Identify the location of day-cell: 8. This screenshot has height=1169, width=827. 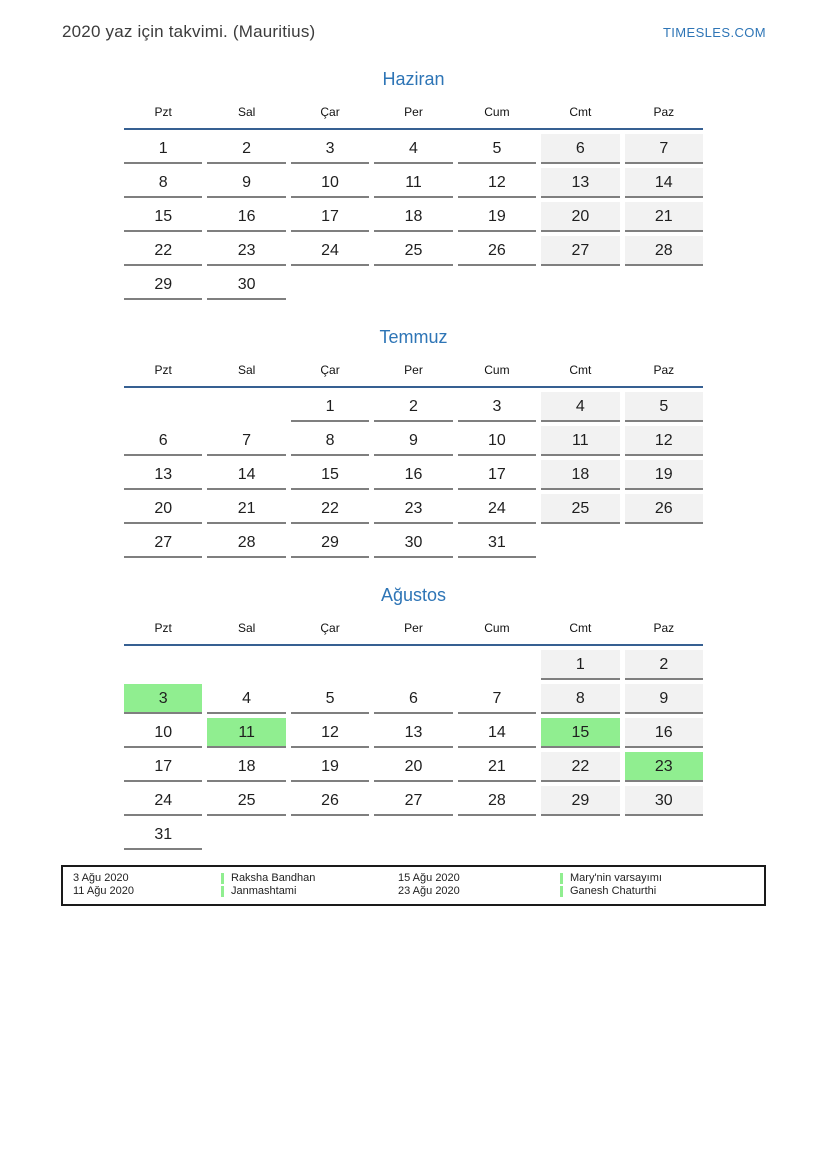
(330, 441).